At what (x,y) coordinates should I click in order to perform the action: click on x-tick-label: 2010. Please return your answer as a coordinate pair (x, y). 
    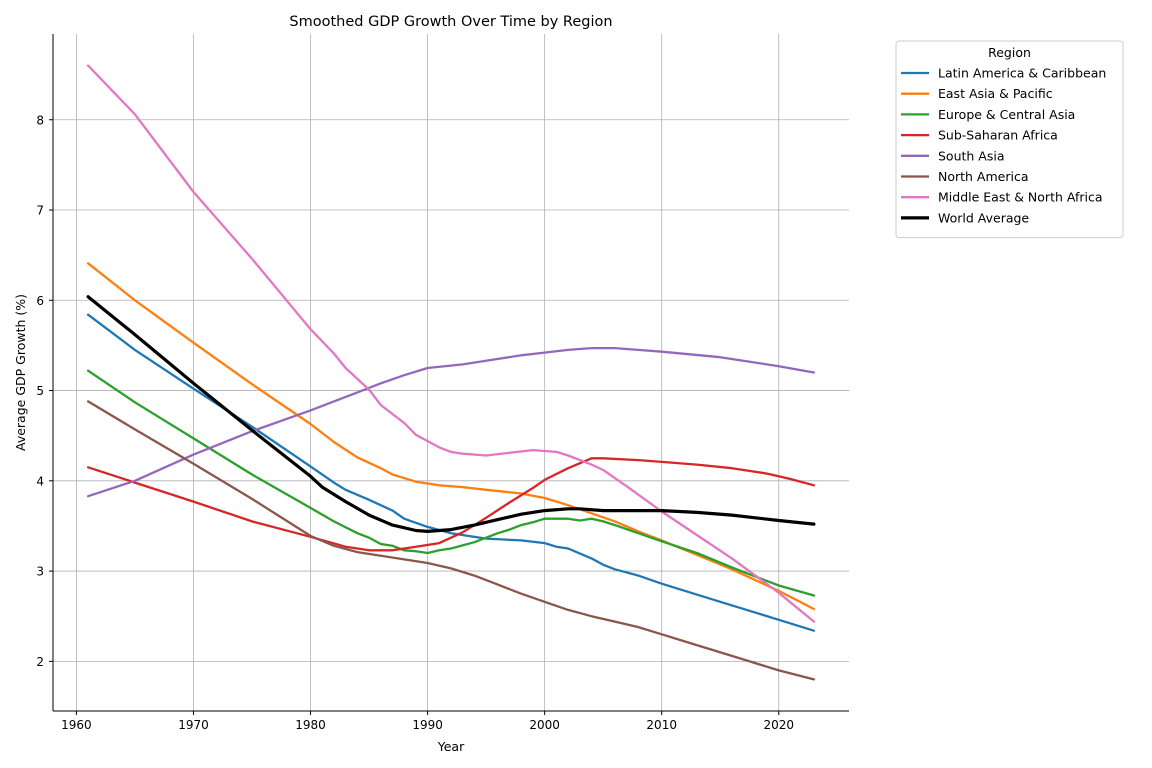
    Looking at the image, I should click on (661, 725).